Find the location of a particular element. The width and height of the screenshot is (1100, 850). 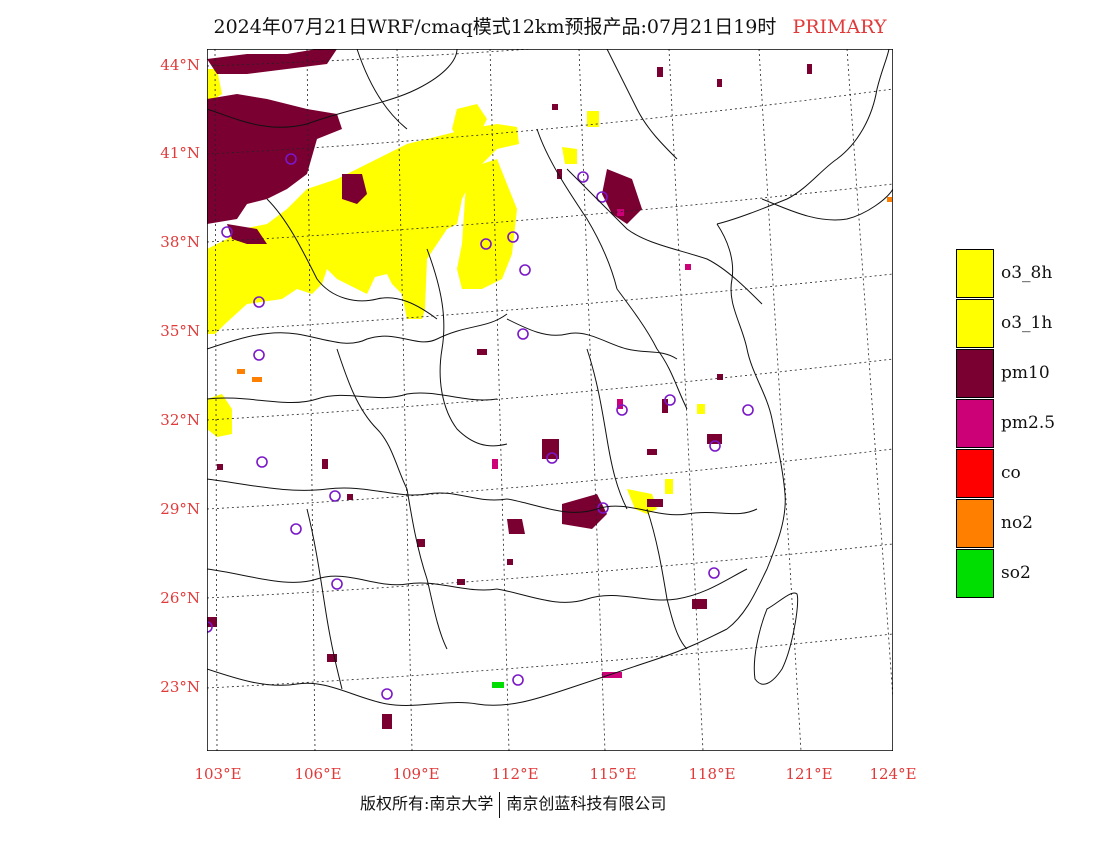

legend-label: so2 is located at coordinates (1016, 573).